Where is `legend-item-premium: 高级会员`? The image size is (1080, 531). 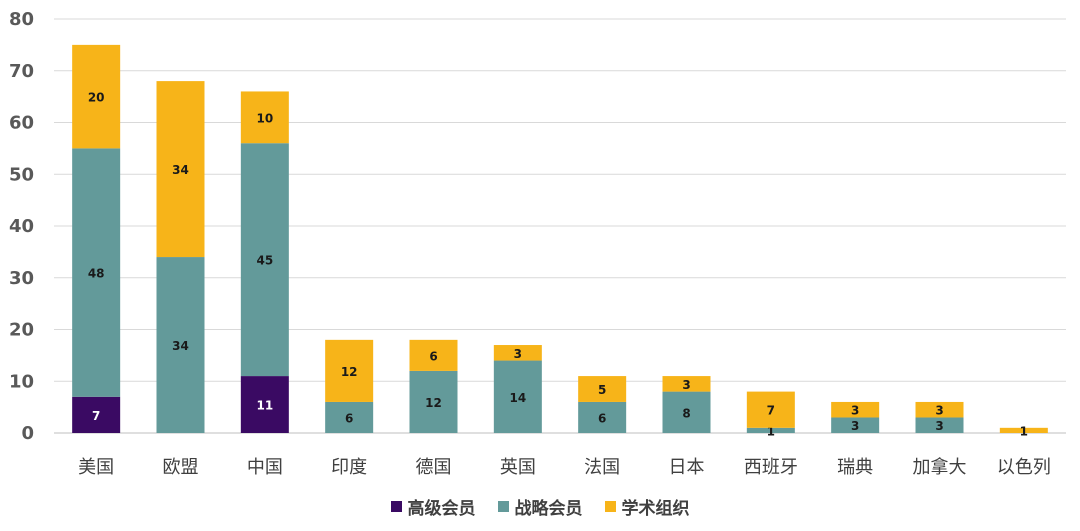
legend-item-premium: 高级会员 is located at coordinates (433, 506).